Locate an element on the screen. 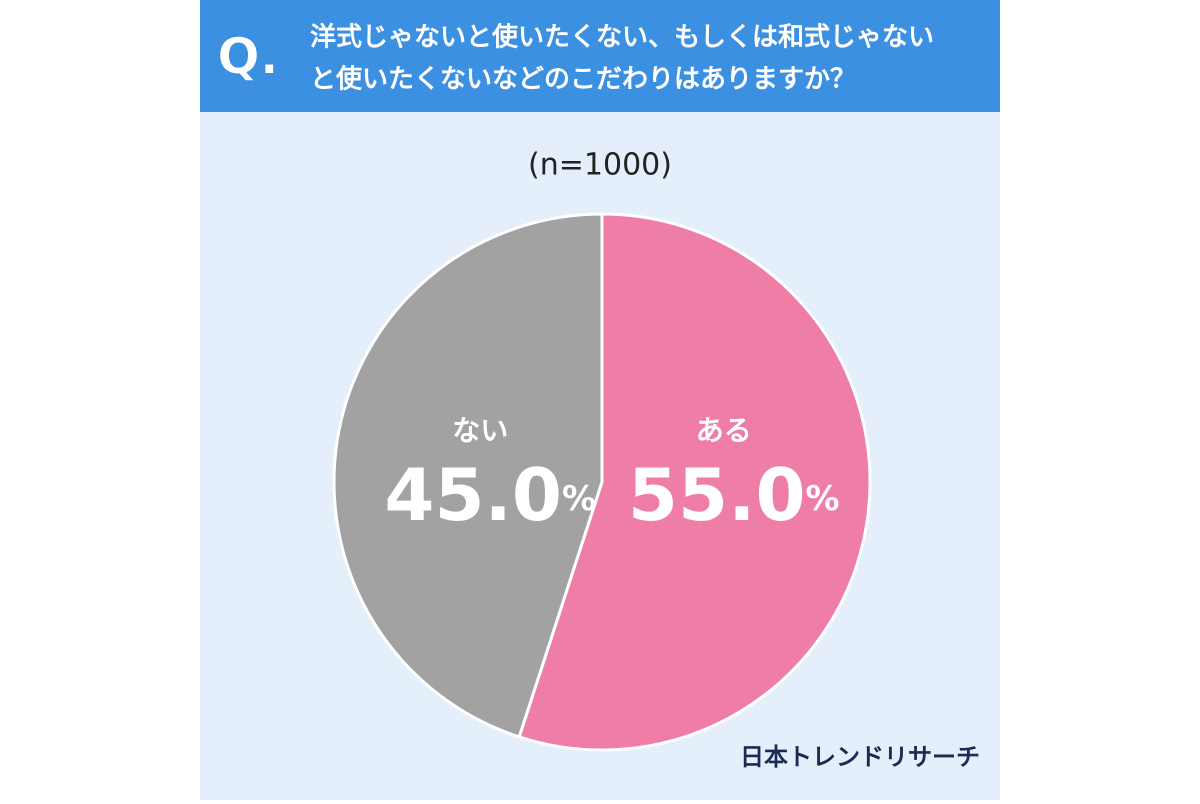  subtitle: (n=1000) is located at coordinates (600, 165).